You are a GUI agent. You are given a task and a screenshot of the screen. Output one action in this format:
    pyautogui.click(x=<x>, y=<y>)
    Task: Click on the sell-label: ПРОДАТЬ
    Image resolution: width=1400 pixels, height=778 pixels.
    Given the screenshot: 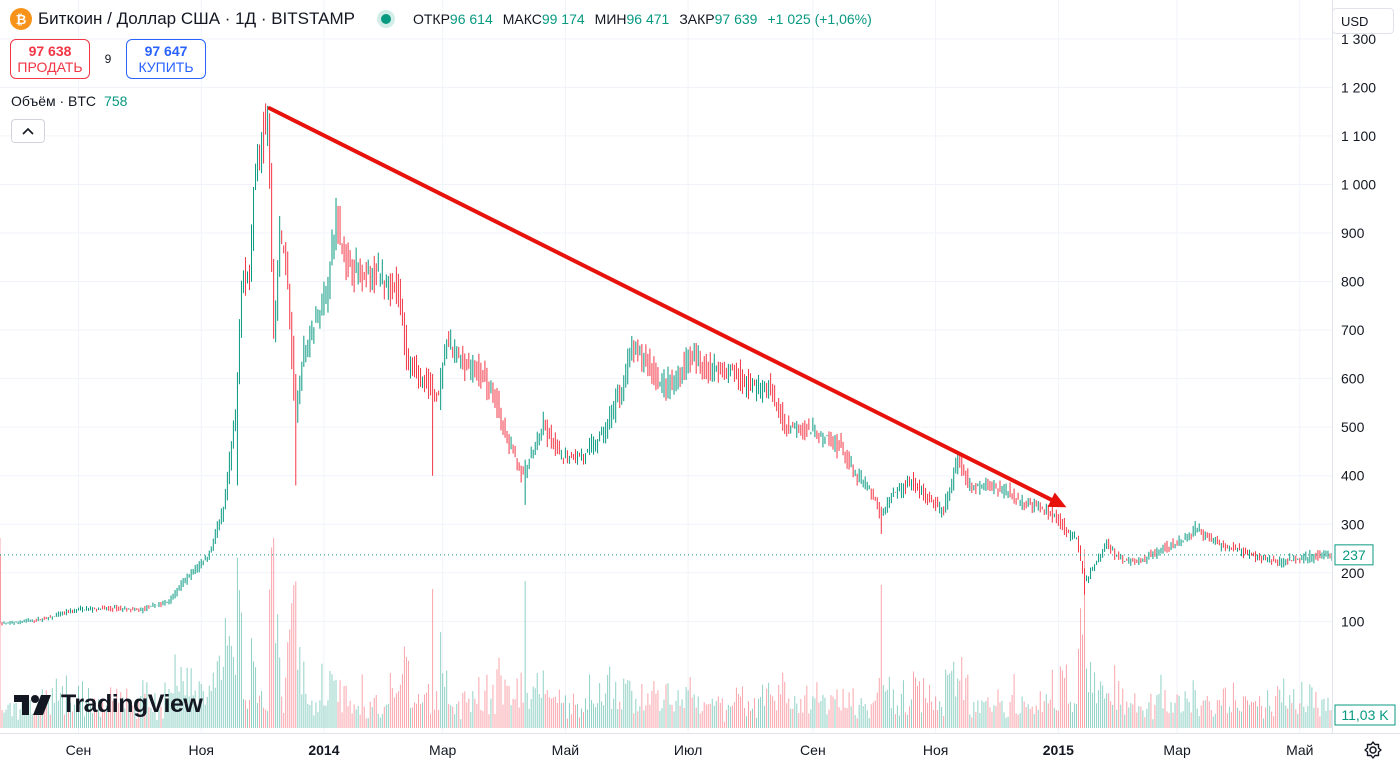 What is the action you would take?
    pyautogui.click(x=50, y=67)
    